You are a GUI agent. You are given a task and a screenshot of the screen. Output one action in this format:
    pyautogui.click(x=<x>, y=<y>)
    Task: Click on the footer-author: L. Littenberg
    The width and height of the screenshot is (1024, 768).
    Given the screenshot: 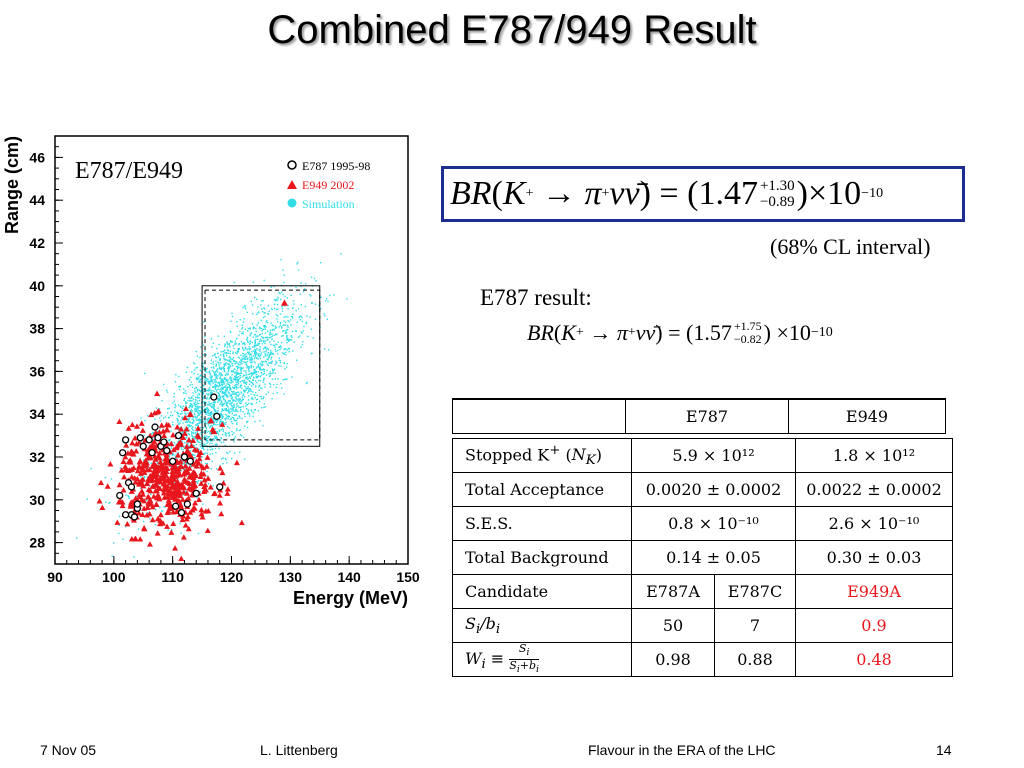 What is the action you would take?
    pyautogui.click(x=299, y=750)
    